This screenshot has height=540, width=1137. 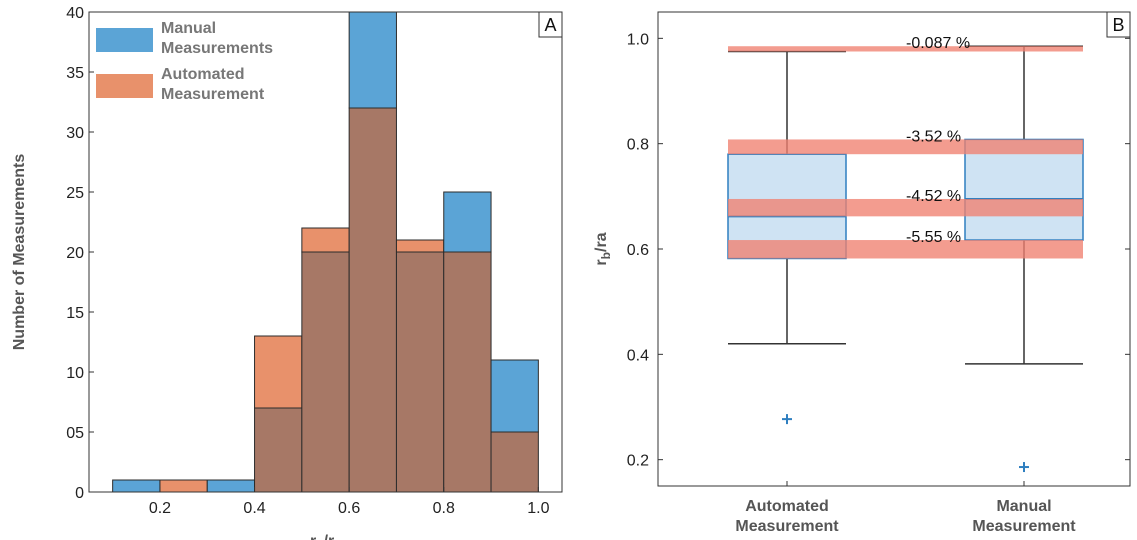 What do you see at coordinates (75, 313) in the screenshot?
I see `y-tick-label: 15` at bounding box center [75, 313].